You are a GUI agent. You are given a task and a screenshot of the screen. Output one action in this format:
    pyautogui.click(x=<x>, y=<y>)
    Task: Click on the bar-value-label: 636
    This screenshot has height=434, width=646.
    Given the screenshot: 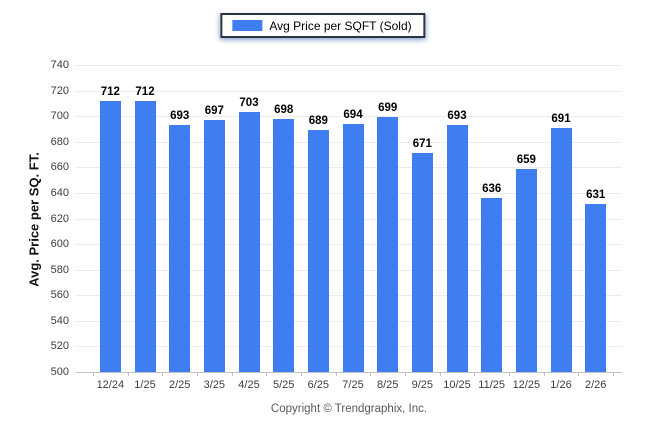 What is the action you would take?
    pyautogui.click(x=492, y=189)
    